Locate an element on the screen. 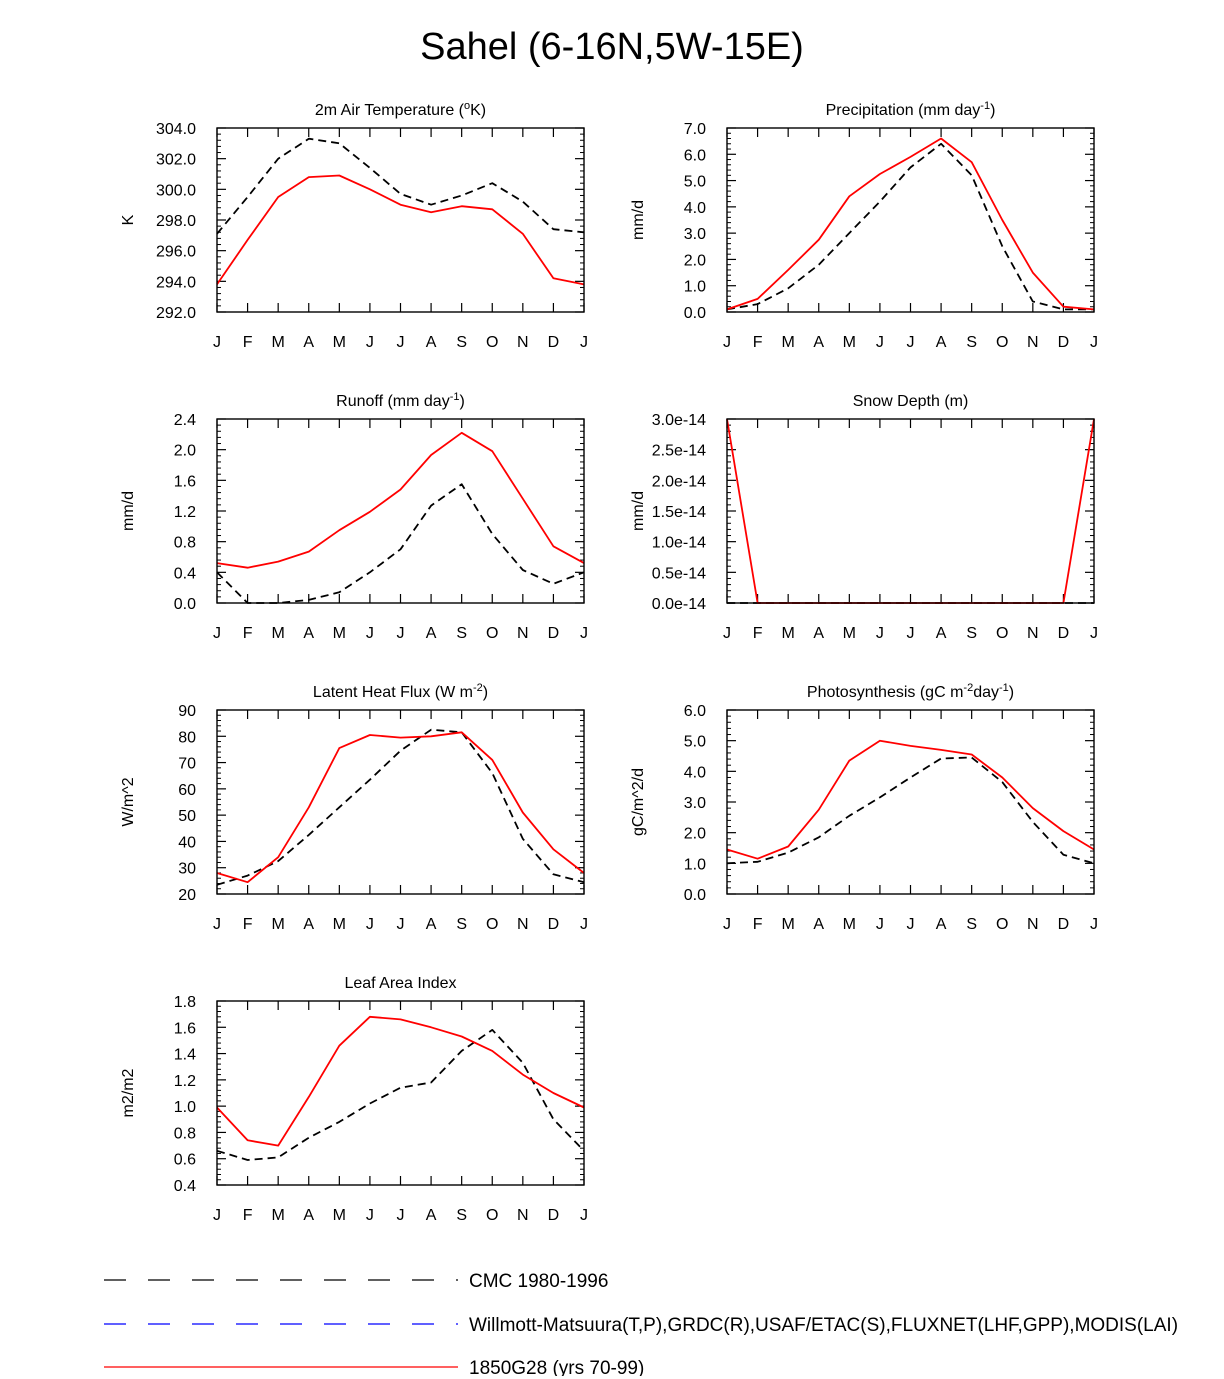 The height and width of the screenshot is (1379, 1224). title-text: Runoff (mm day is located at coordinates (393, 401).